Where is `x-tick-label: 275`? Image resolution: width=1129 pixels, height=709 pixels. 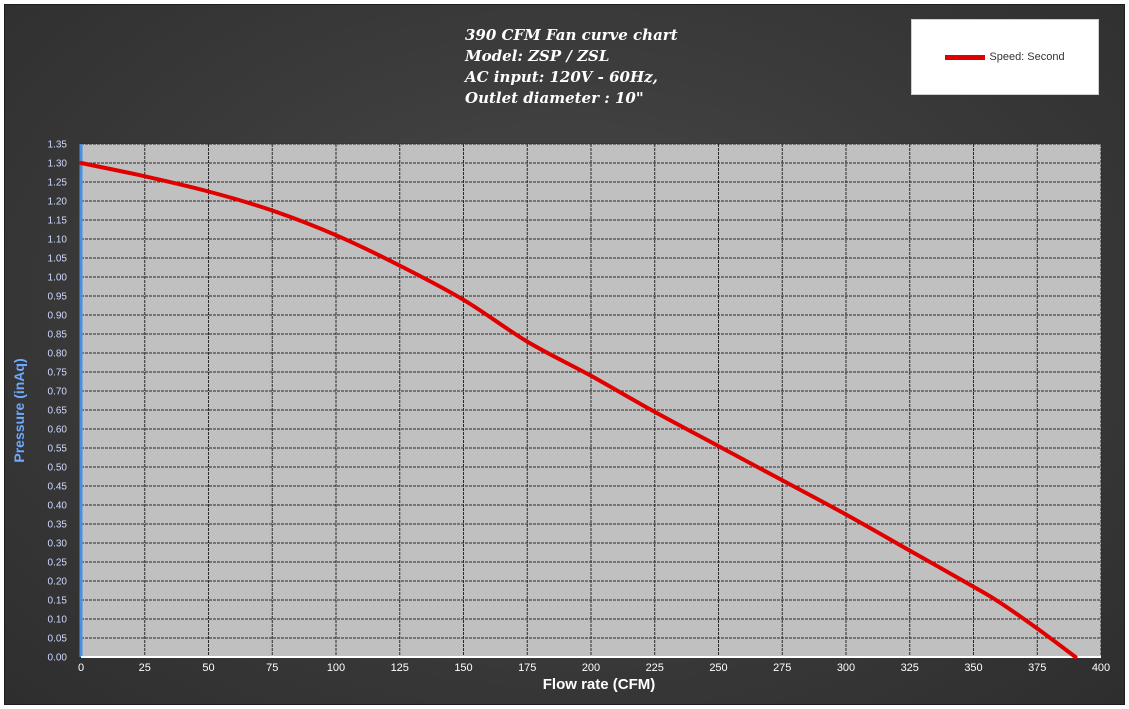
x-tick-label: 275 is located at coordinates (782, 668).